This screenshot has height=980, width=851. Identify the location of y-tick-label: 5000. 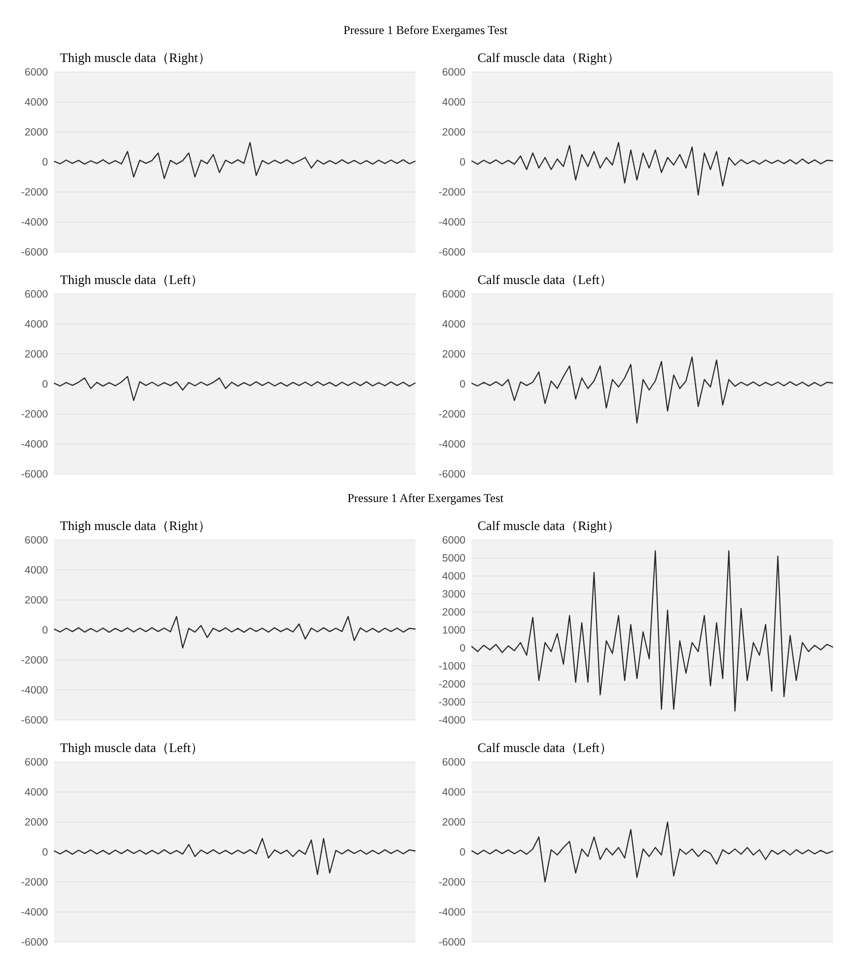
(454, 558).